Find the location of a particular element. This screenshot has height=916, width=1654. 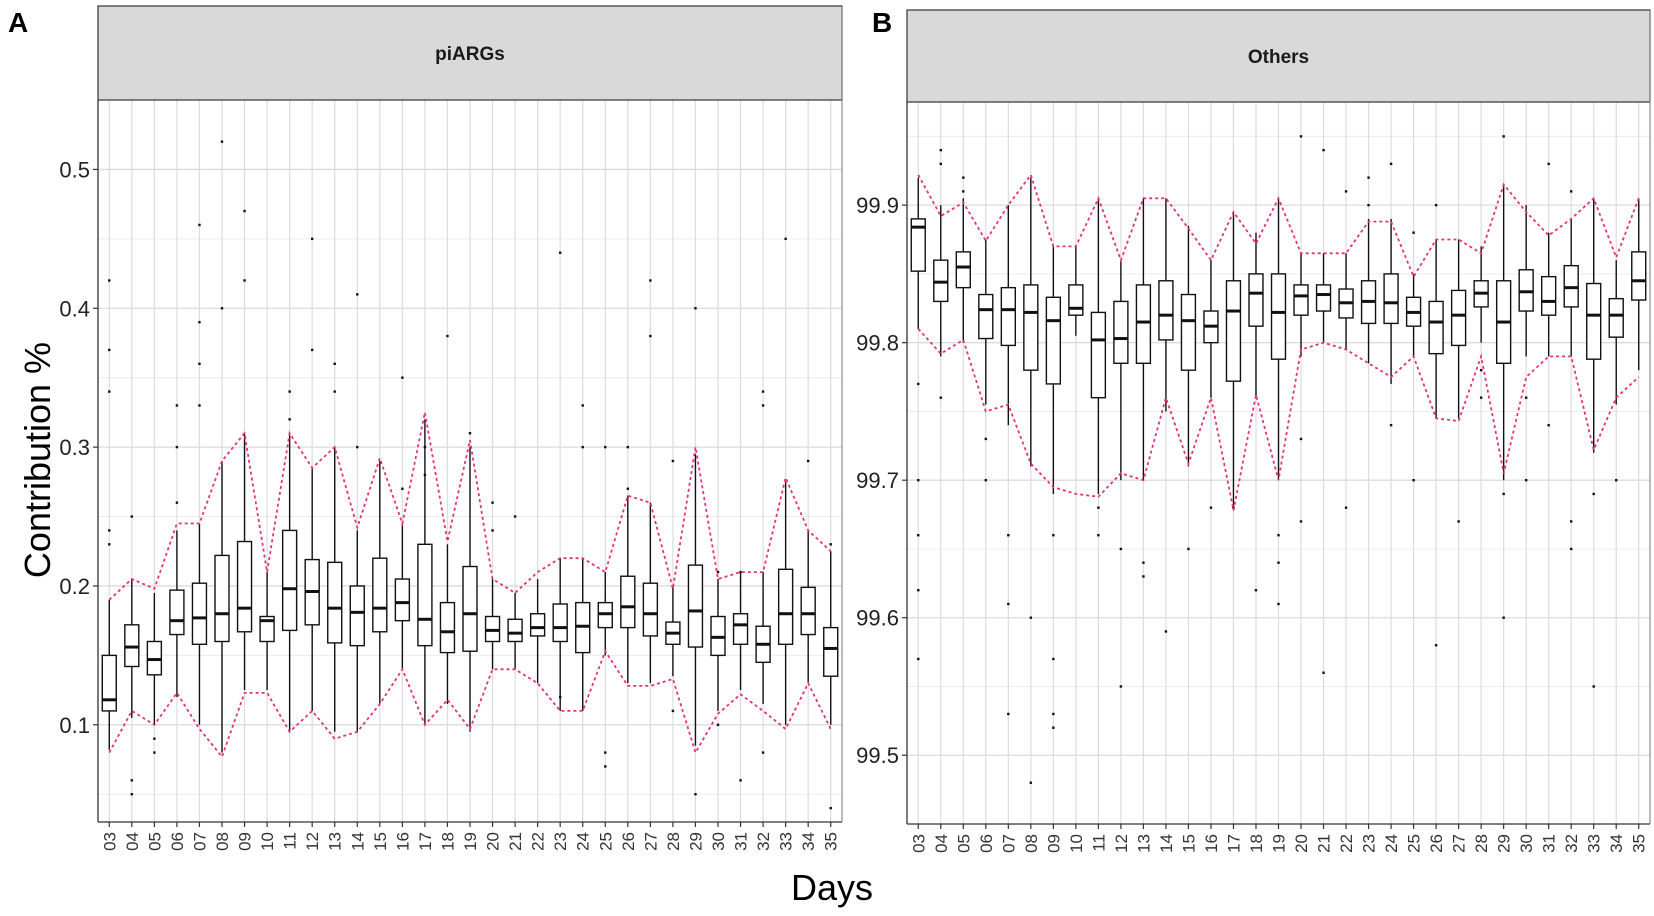

x-tick-label: 10 is located at coordinates (1076, 843).